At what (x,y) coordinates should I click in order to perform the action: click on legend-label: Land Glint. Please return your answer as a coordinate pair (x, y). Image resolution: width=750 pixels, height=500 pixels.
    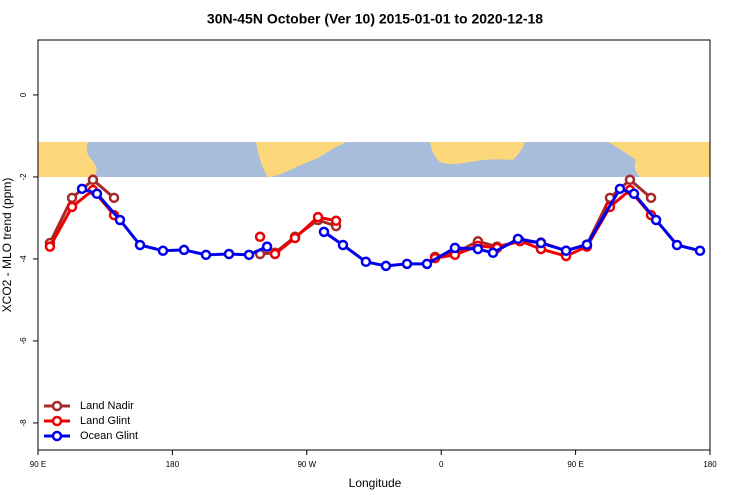
    Looking at the image, I should click on (105, 421).